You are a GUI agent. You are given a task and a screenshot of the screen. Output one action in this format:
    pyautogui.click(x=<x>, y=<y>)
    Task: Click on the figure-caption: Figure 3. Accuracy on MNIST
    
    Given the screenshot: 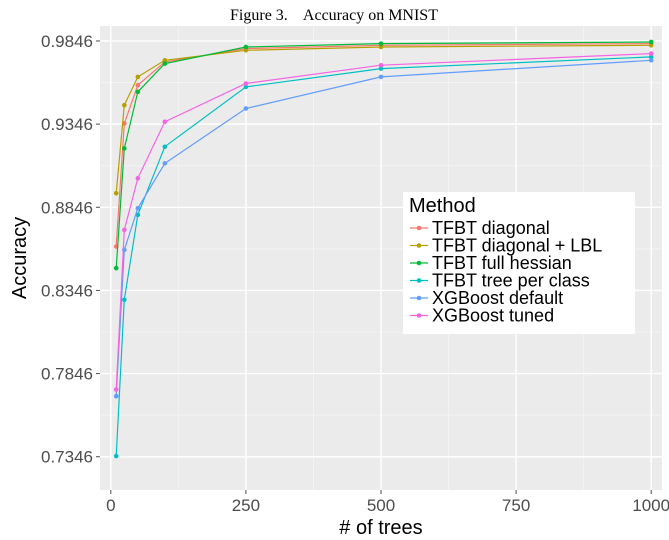 What is the action you would take?
    pyautogui.click(x=334, y=15)
    